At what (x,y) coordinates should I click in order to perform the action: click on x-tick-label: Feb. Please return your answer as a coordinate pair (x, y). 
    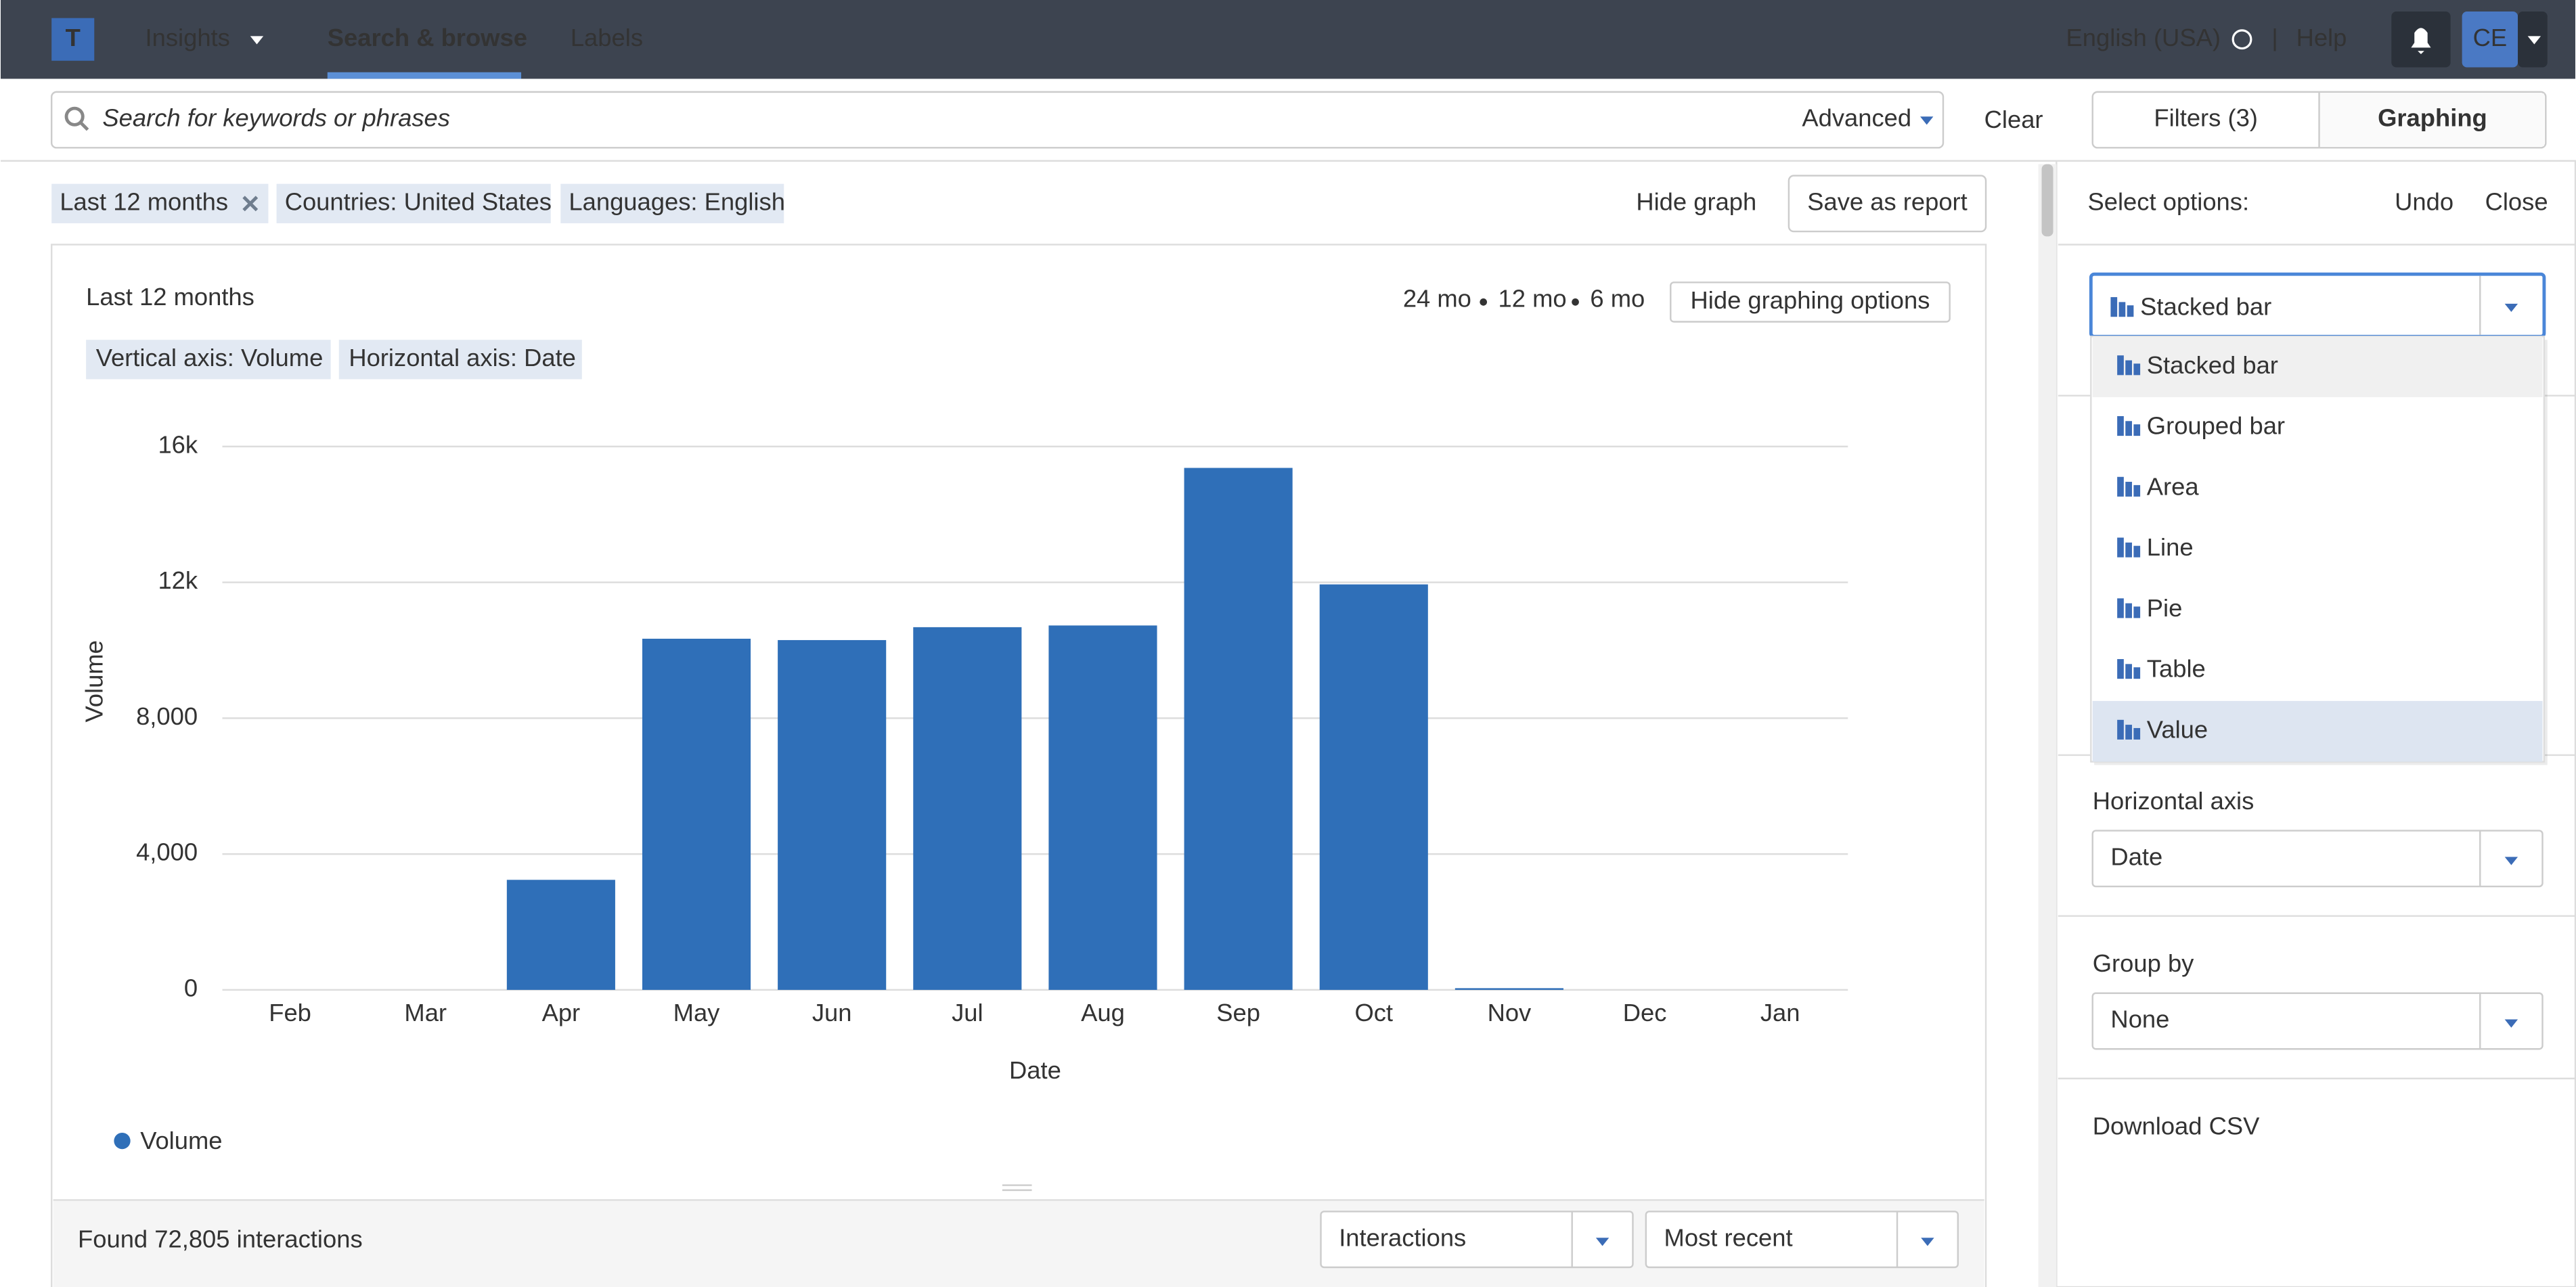
    Looking at the image, I should click on (290, 1012).